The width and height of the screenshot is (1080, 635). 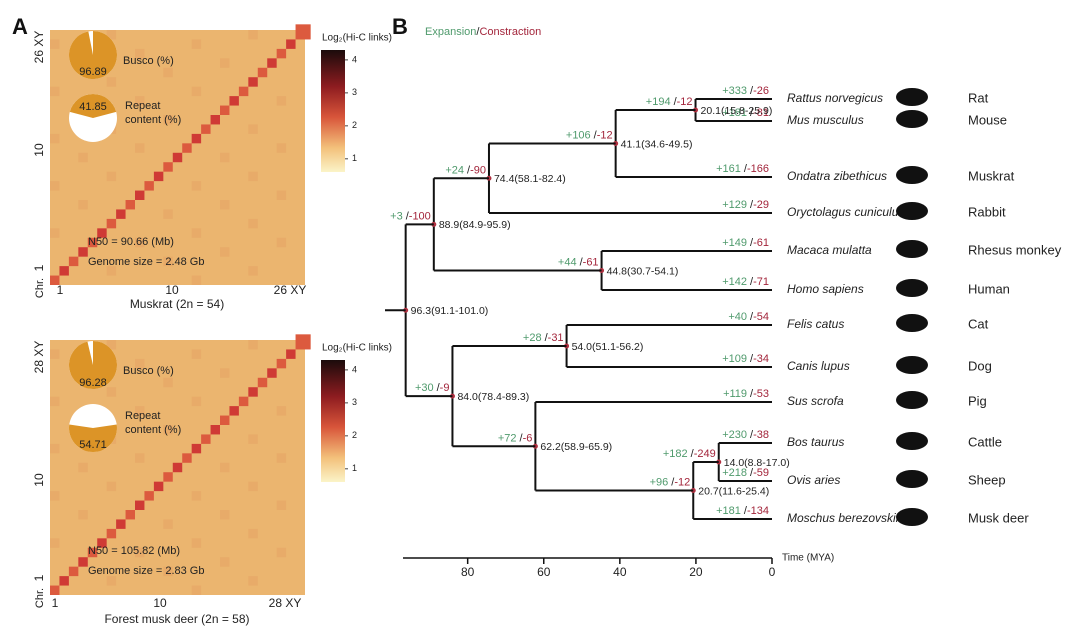 What do you see at coordinates (825, 289) in the screenshot?
I see `species: Homo sapiens` at bounding box center [825, 289].